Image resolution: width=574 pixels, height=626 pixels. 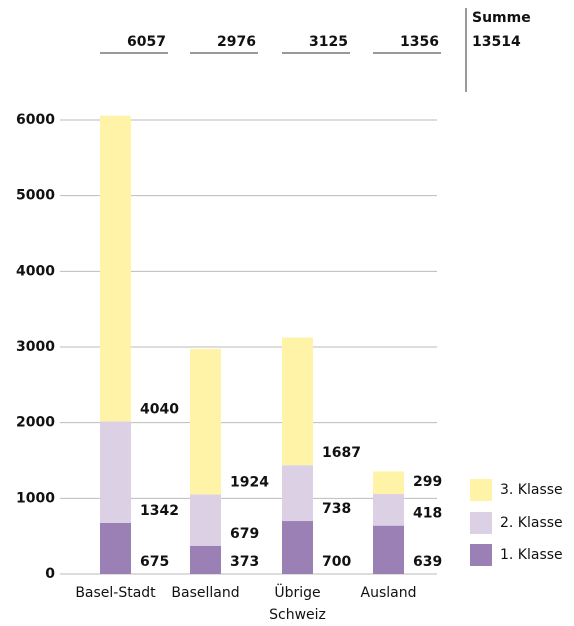 I want to click on data-label: 639, so click(x=427, y=562).